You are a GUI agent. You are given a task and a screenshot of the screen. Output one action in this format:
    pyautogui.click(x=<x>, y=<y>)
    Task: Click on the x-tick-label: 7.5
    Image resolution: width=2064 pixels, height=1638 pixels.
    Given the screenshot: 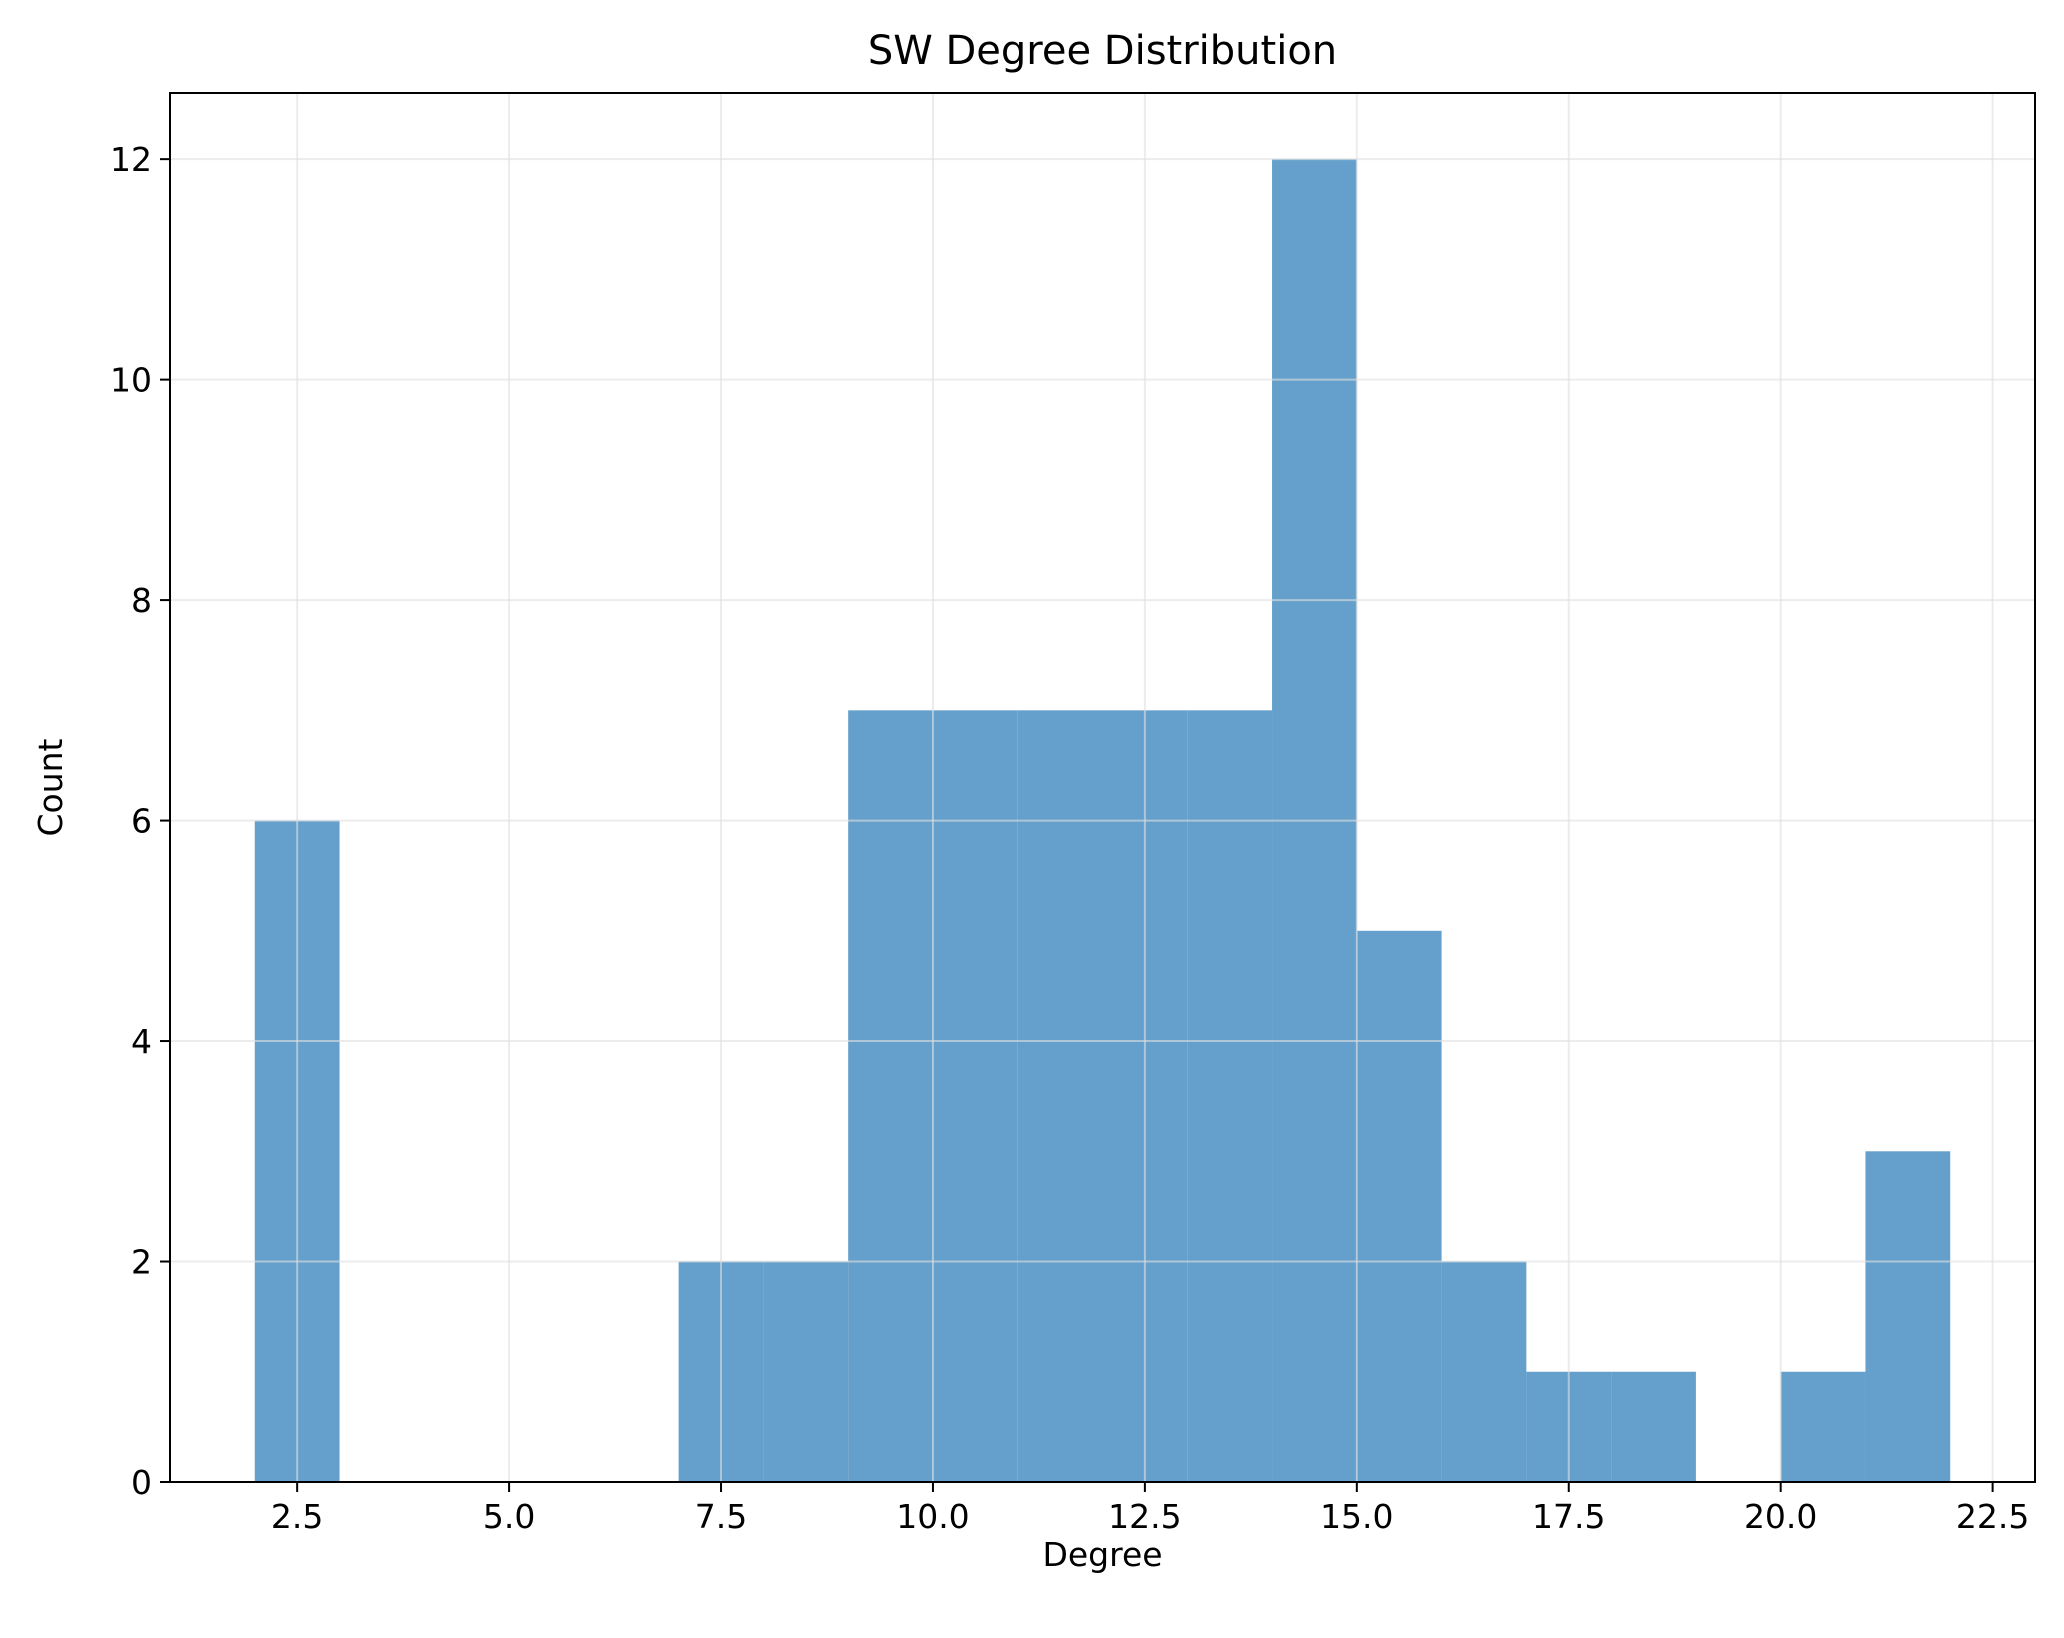 What is the action you would take?
    pyautogui.click(x=721, y=1516)
    